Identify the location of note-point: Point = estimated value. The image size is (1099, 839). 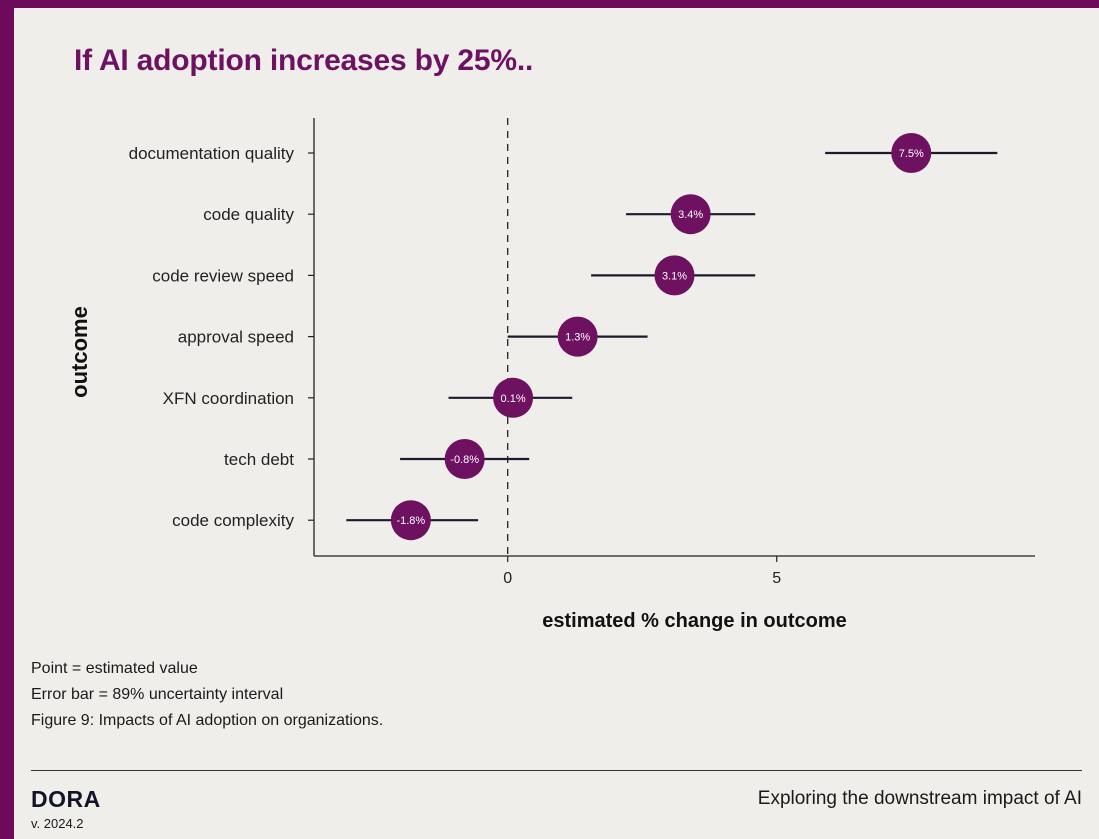
(114, 668).